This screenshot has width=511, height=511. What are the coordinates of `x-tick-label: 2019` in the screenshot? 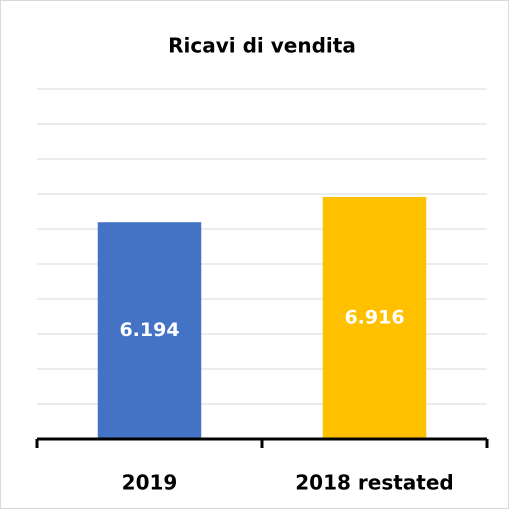 It's located at (150, 483).